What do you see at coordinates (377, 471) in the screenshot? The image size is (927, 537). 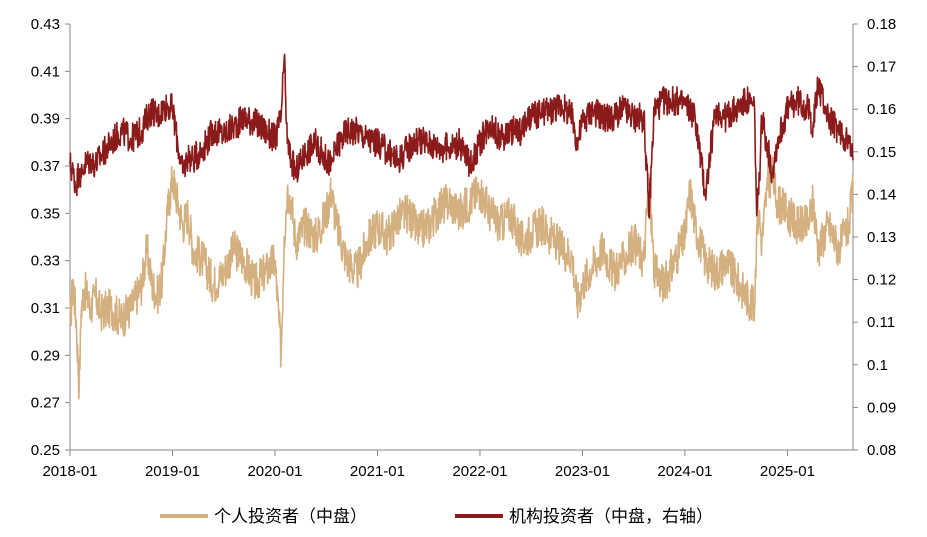 I see `x-tick-label: 2021-01` at bounding box center [377, 471].